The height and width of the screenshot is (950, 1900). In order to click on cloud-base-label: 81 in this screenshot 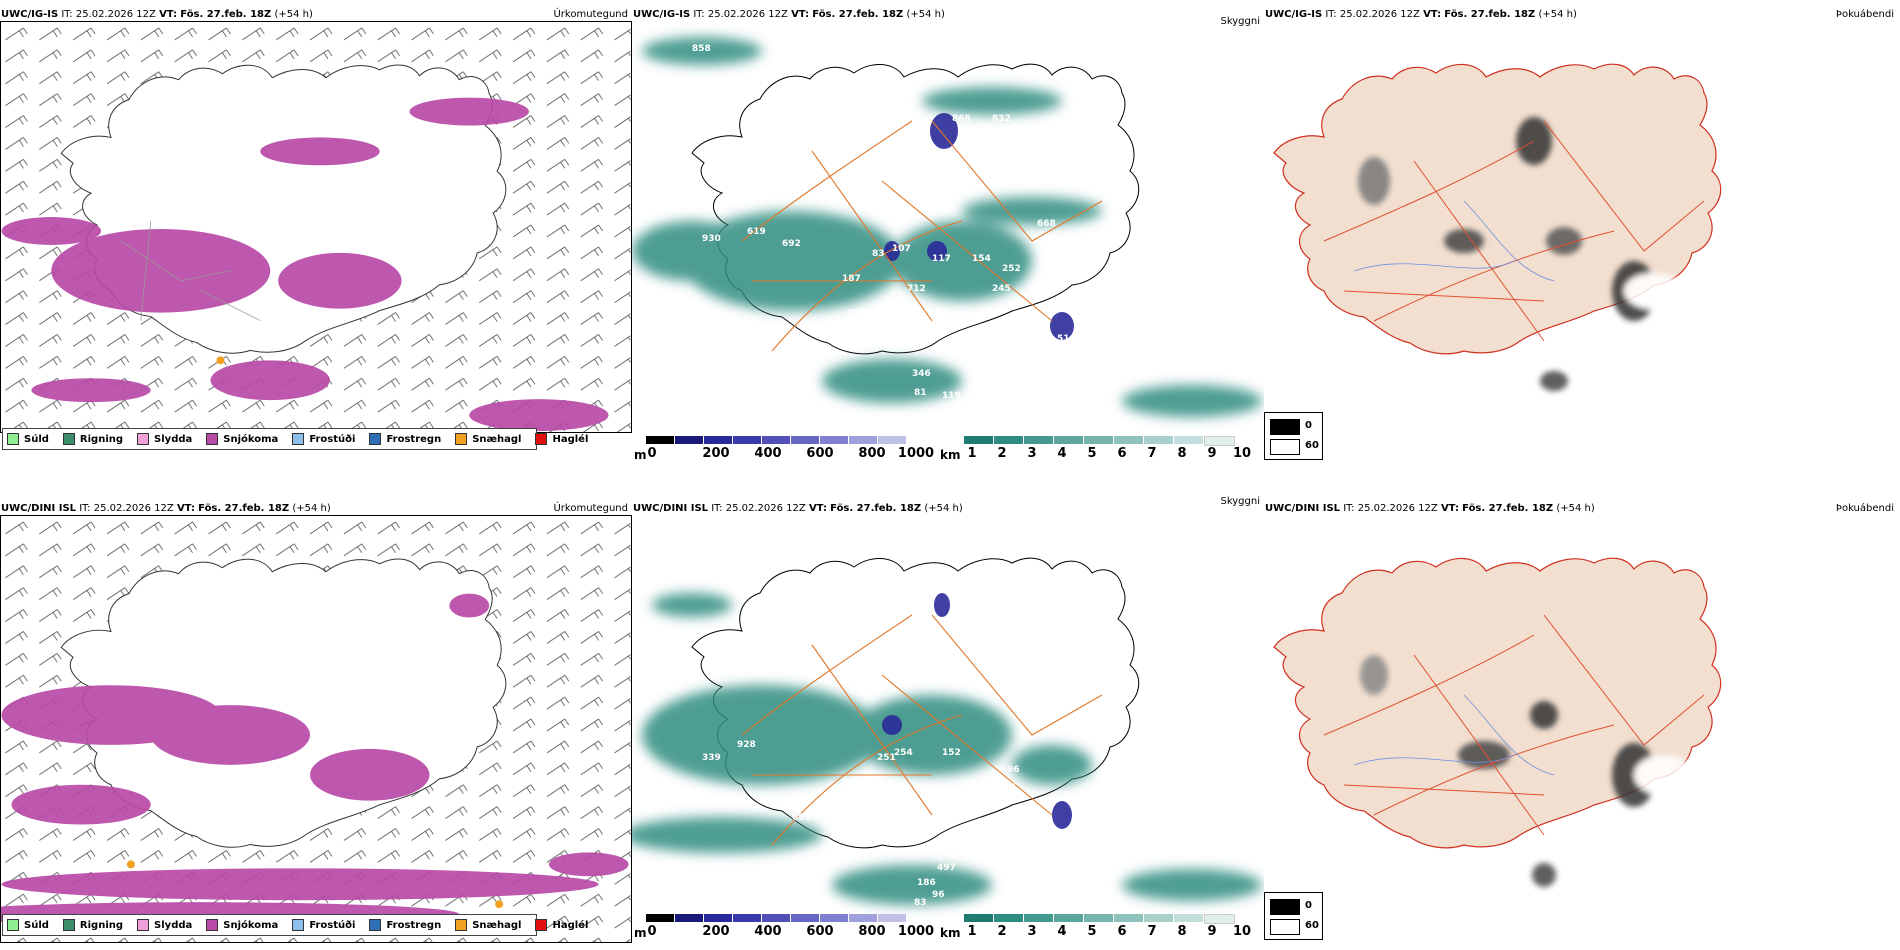, I will do `click(920, 393)`.